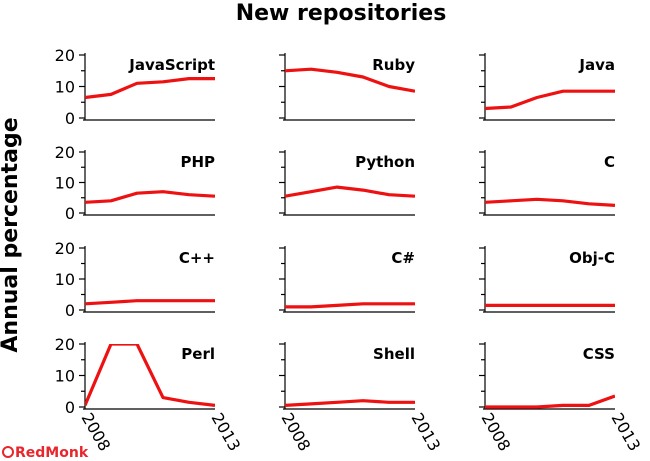 Image resolution: width=650 pixels, height=461 pixels. Describe the element at coordinates (547, 279) in the screenshot. I see `panel-obj-c: Obj-C` at that location.